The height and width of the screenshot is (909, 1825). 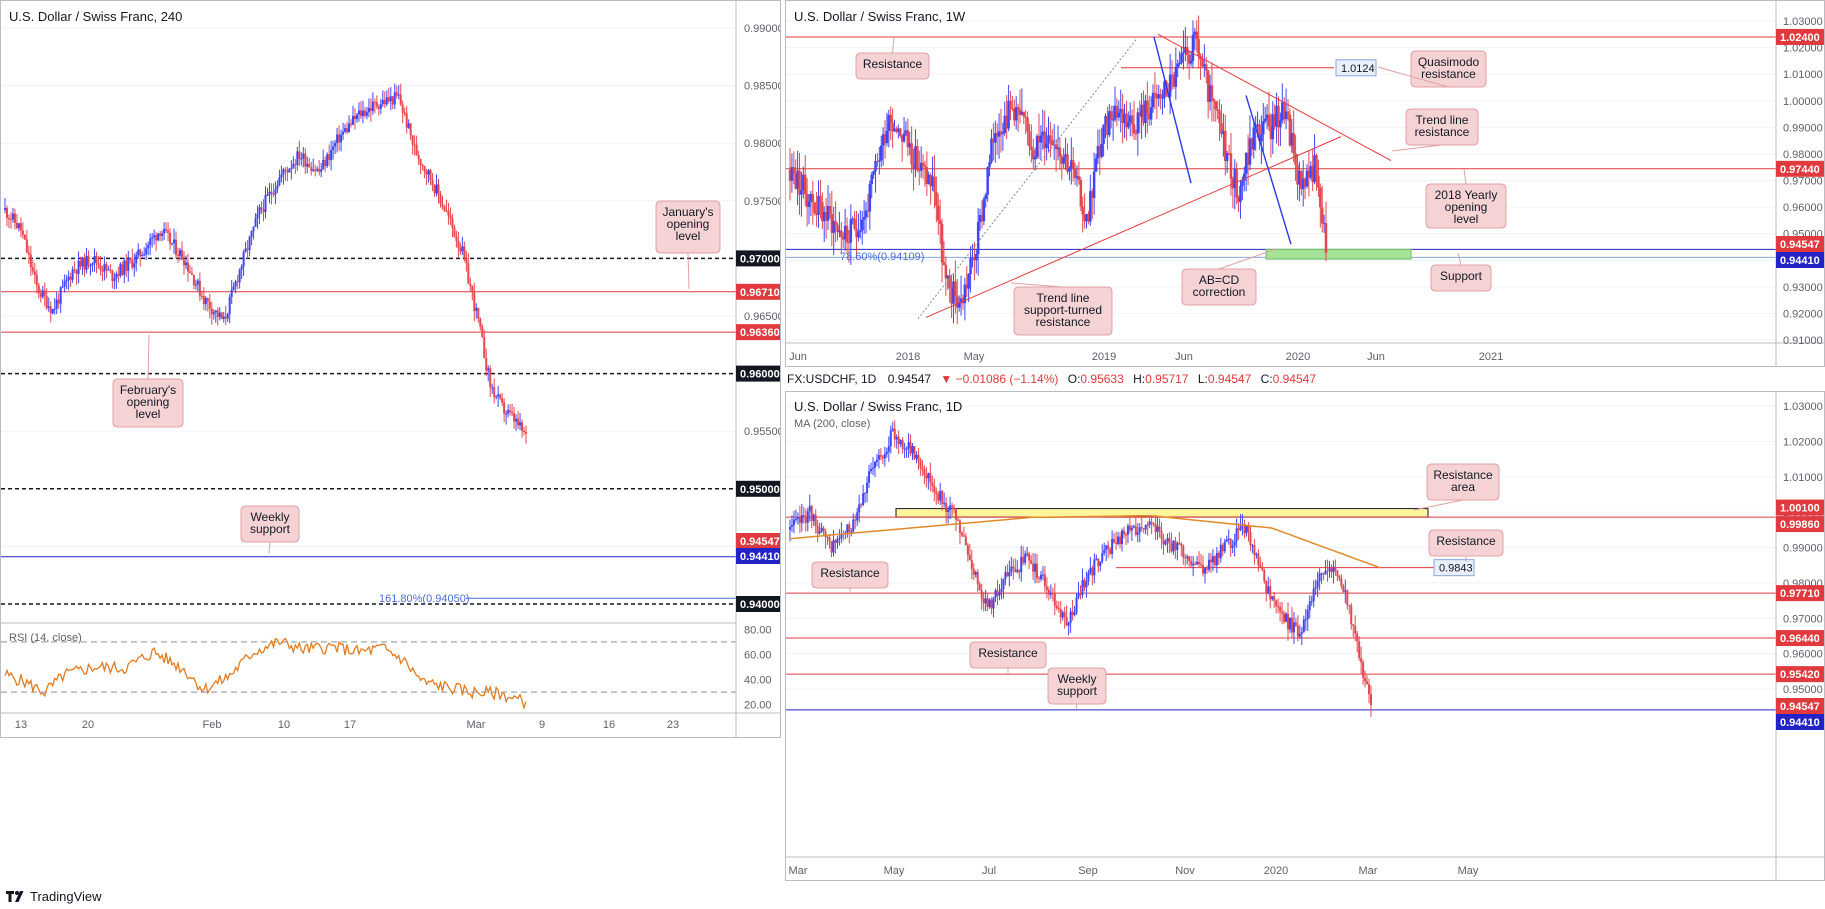 What do you see at coordinates (1800, 638) in the screenshot?
I see `d1-price-tag-bg` at bounding box center [1800, 638].